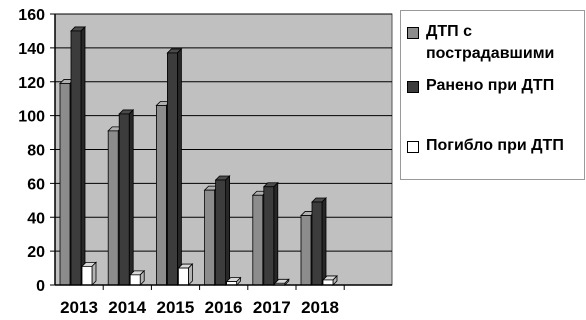 This screenshot has height=320, width=586. What do you see at coordinates (36, 252) in the screenshot?
I see `y-tick-label: 20` at bounding box center [36, 252].